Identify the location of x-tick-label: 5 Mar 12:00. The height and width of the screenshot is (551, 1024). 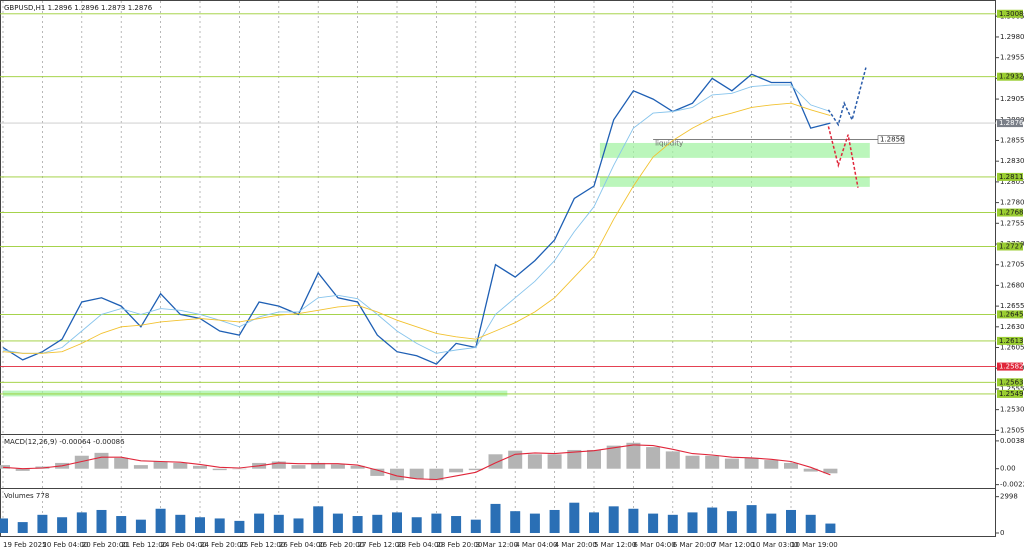
(615, 545).